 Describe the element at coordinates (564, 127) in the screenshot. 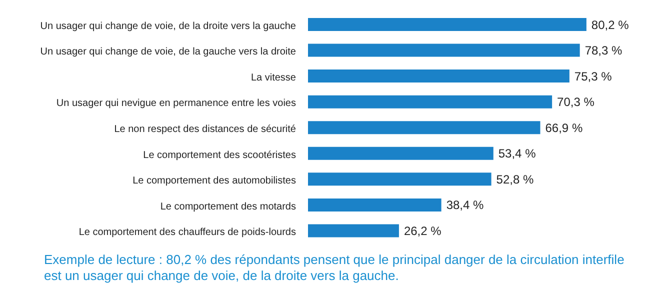

I see `data-label: 66,9 %` at that location.